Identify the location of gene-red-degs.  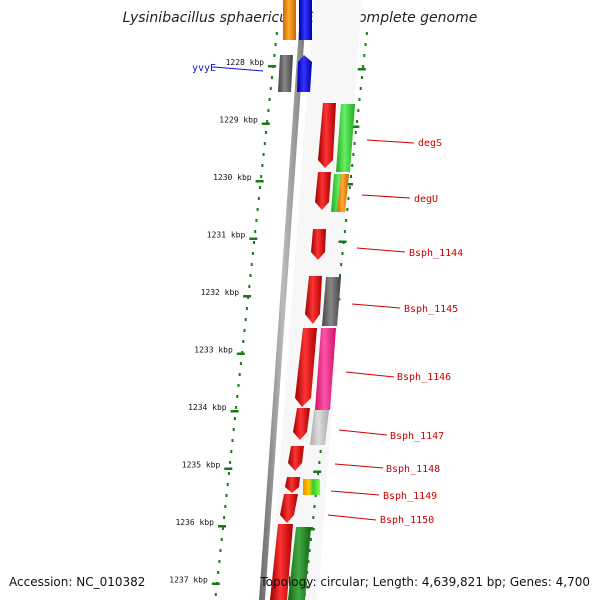
(327, 135).